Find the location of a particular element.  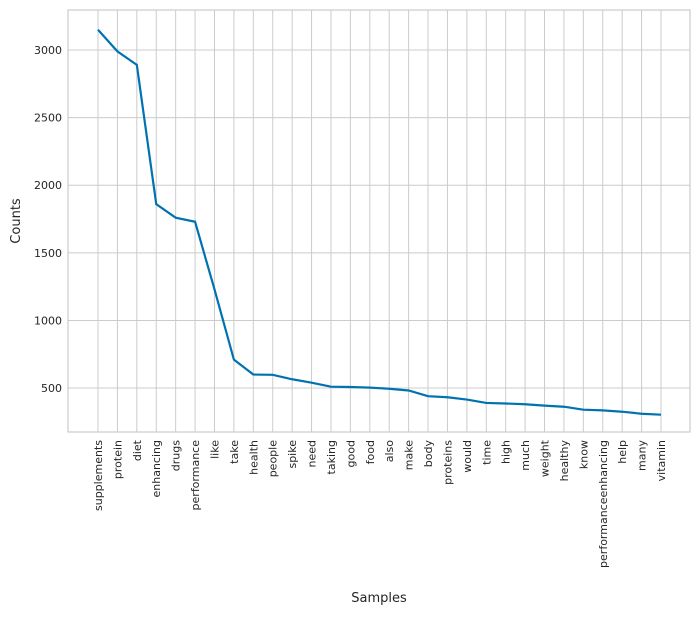

y-tick-label: 2500 is located at coordinates (48, 118).